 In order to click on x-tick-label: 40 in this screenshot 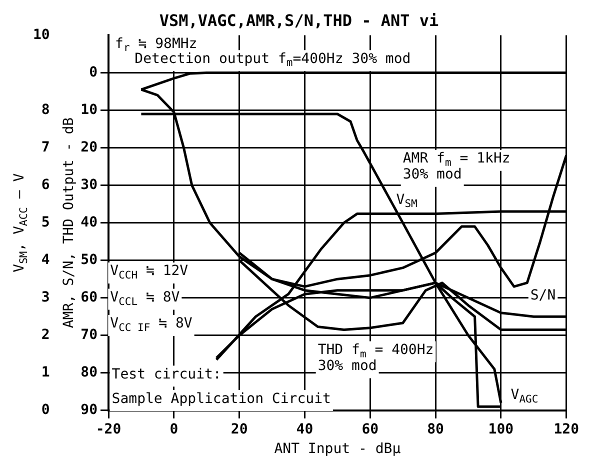, I will do `click(305, 429)`.